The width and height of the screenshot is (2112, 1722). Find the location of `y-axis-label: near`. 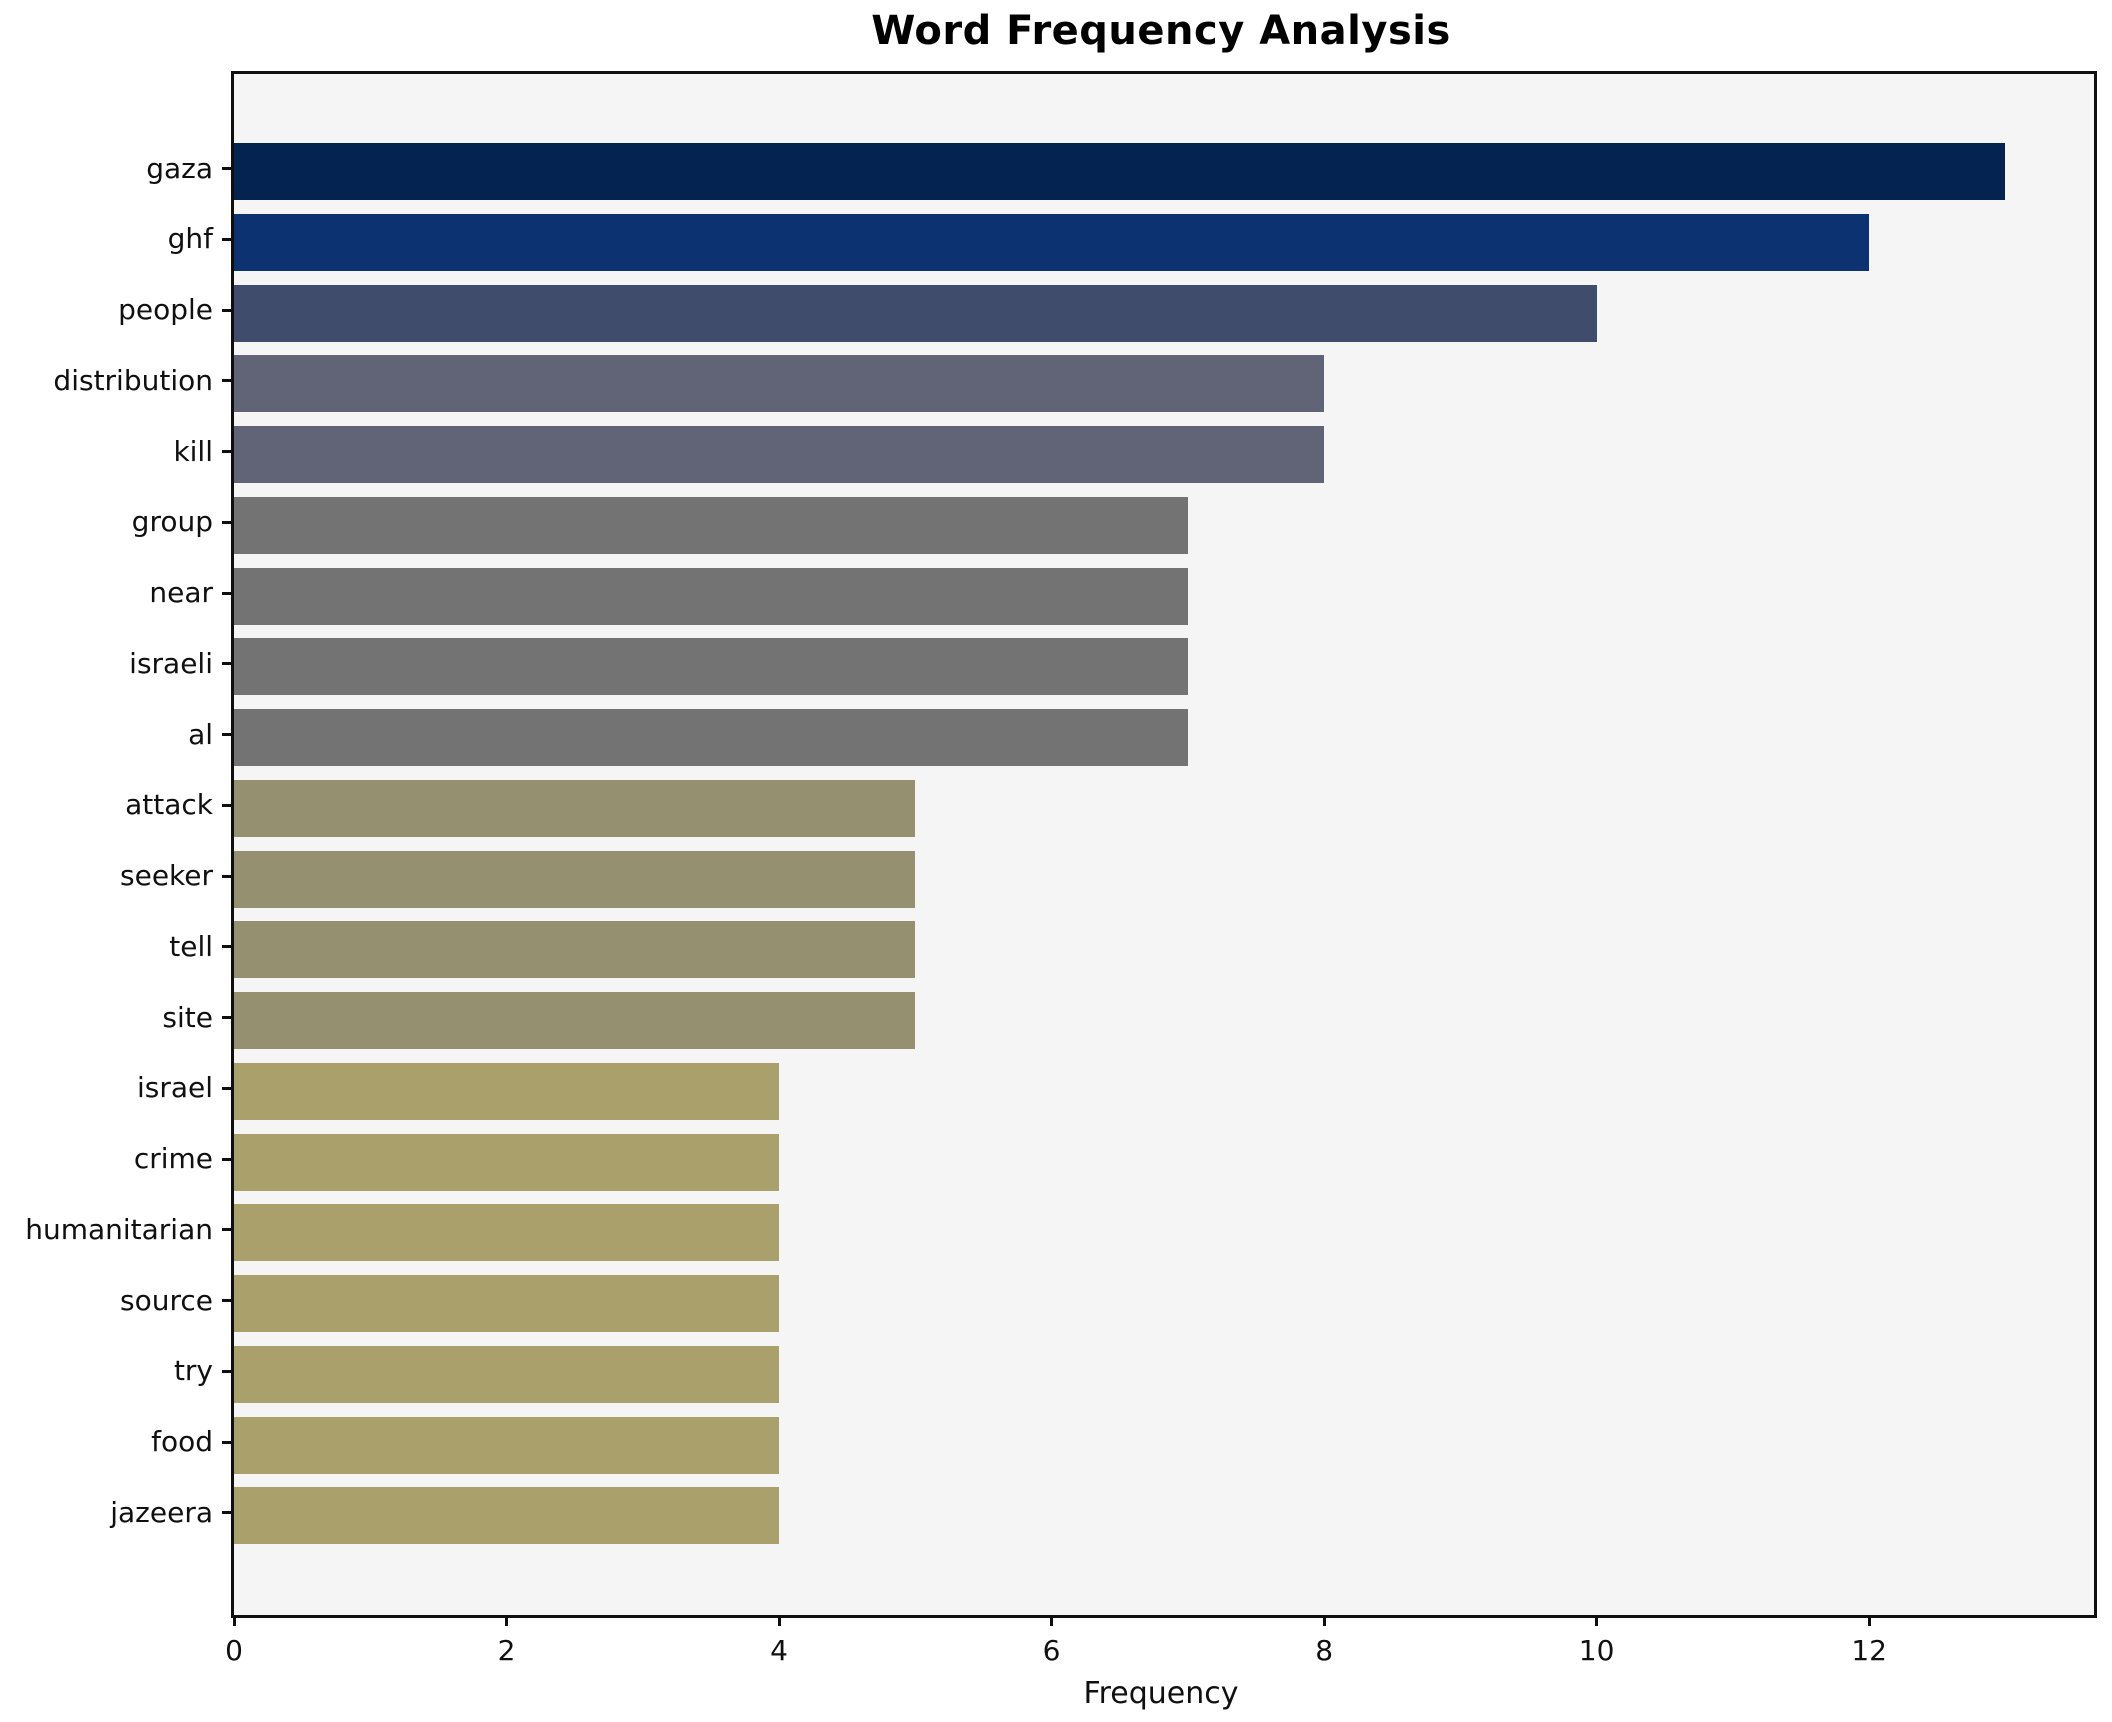

y-axis-label: near is located at coordinates (181, 592).